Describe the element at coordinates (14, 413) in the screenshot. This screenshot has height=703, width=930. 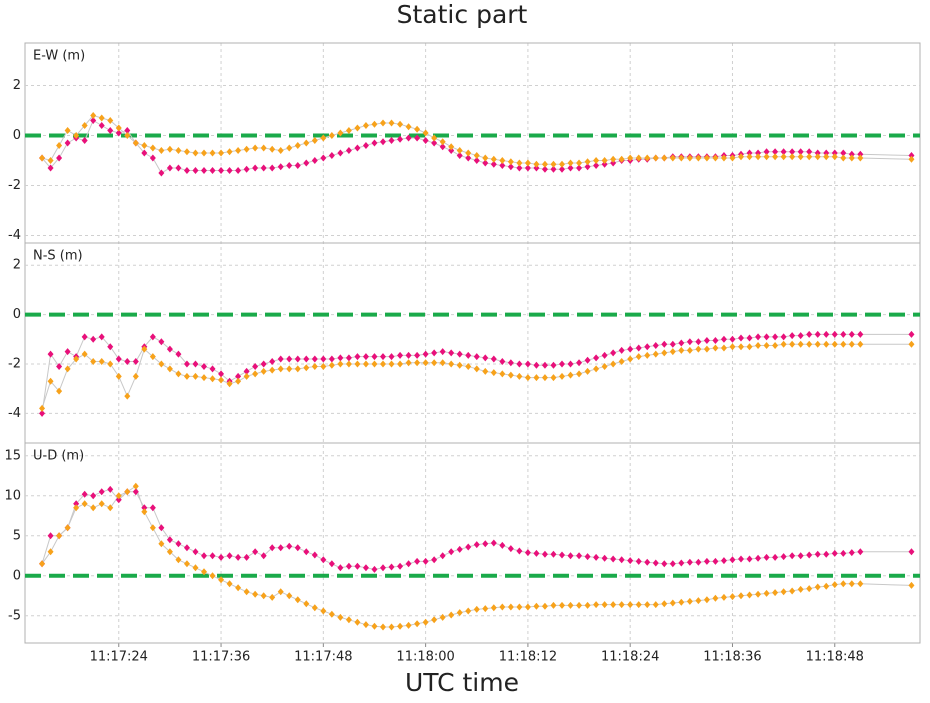
I see `y-tick-label: -4` at that location.